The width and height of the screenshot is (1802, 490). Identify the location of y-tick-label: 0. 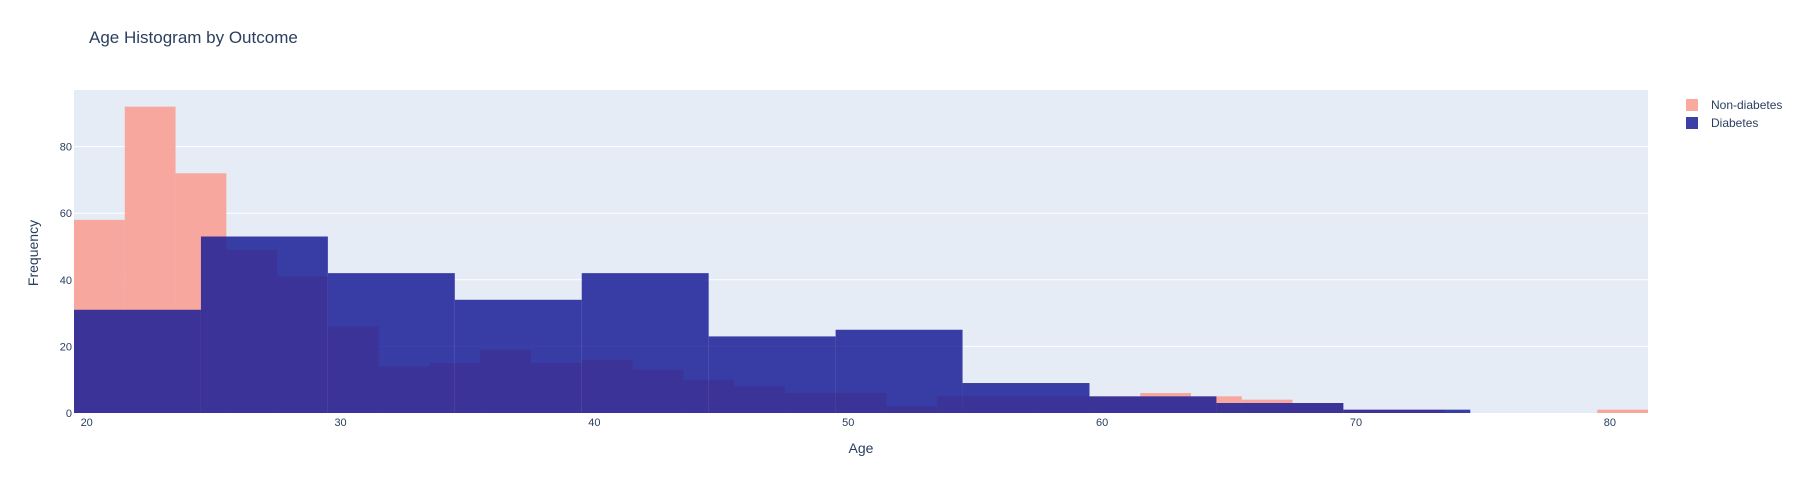
(69, 414).